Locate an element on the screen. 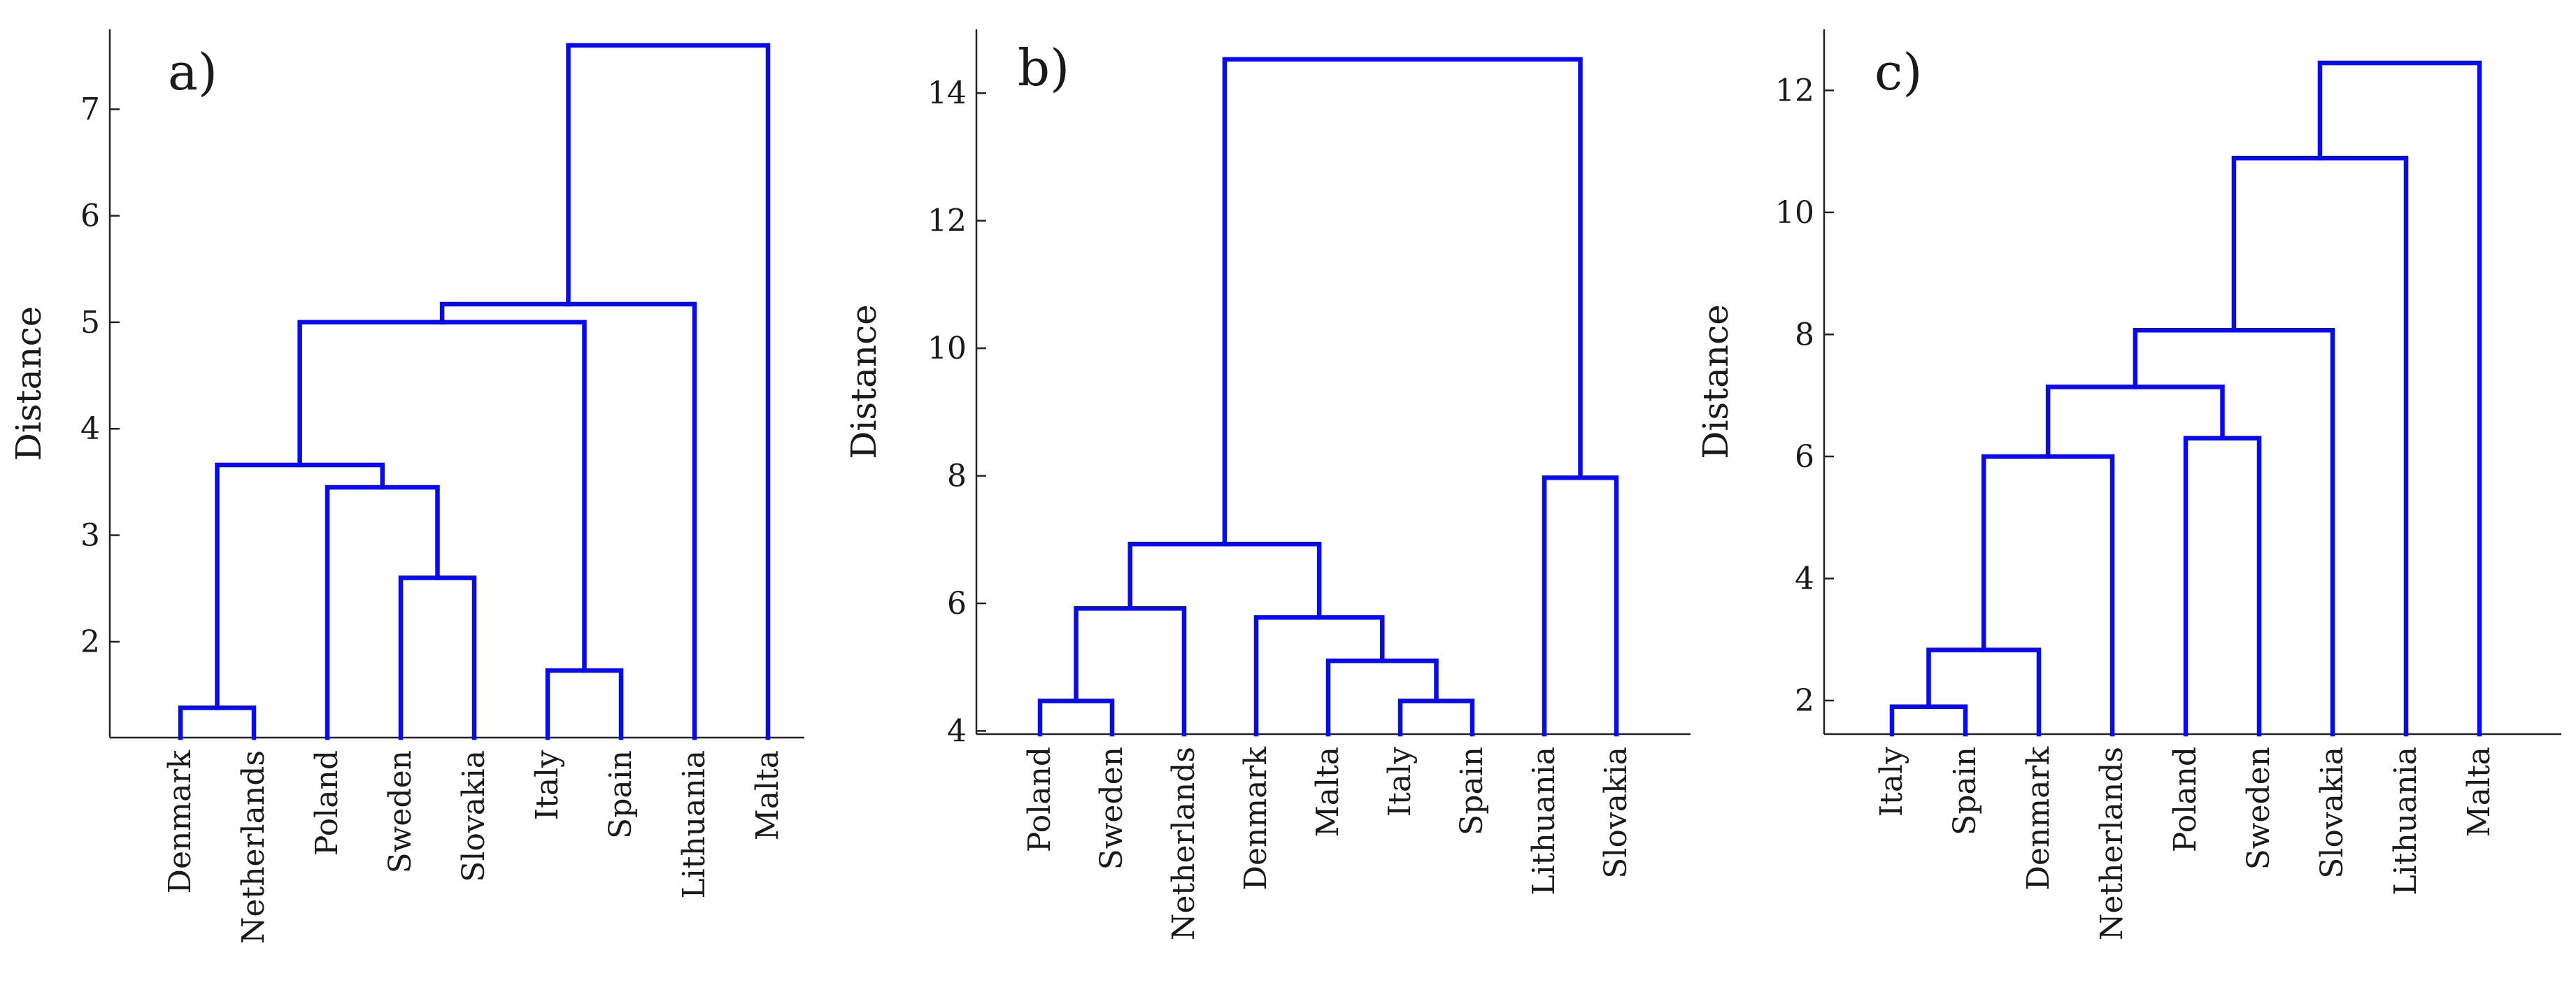 This screenshot has width=2576, height=997. y-tick-label: 14 is located at coordinates (947, 93).